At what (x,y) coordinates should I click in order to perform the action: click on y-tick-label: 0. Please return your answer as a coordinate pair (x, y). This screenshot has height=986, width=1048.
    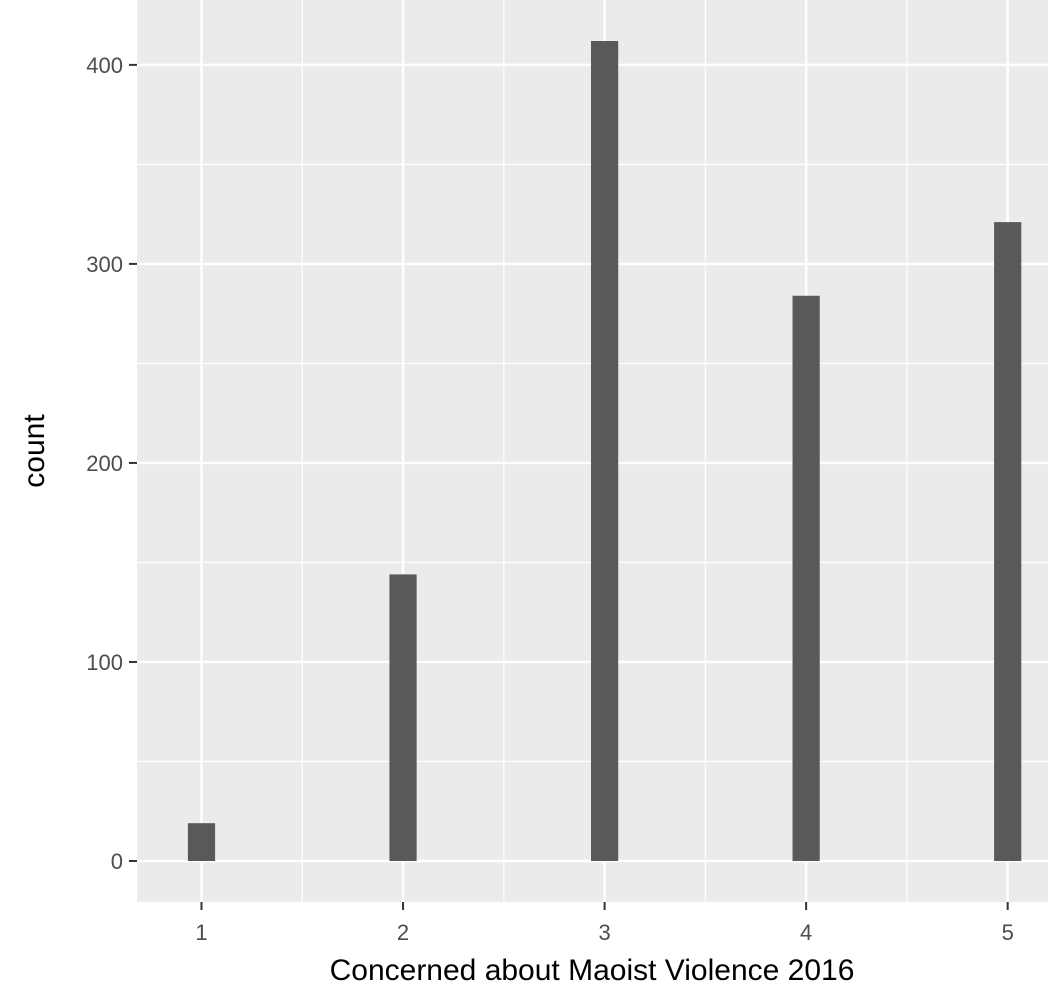
    Looking at the image, I should click on (117, 861).